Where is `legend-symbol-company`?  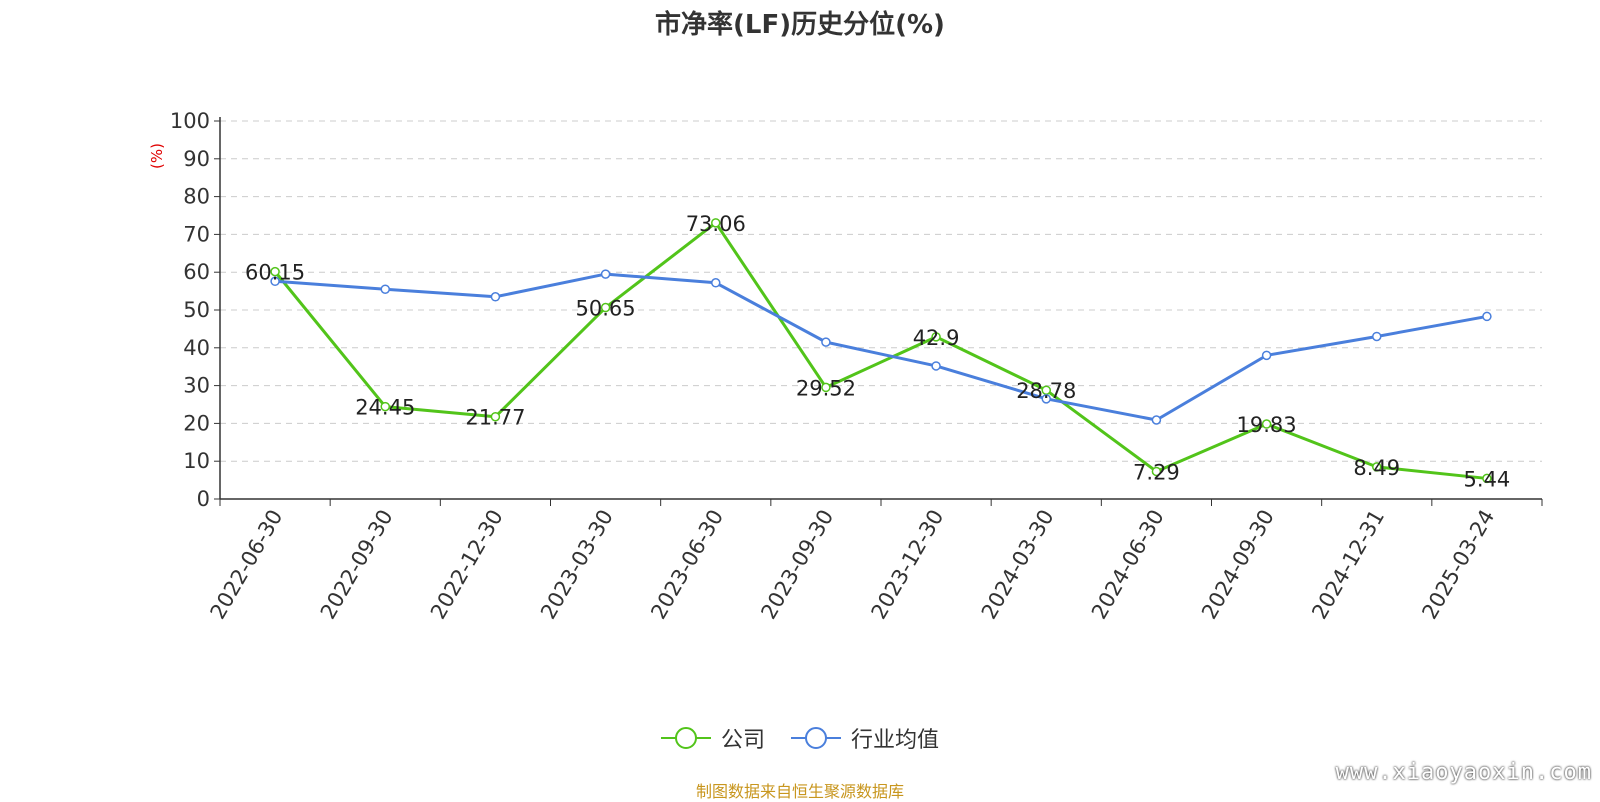
legend-symbol-company is located at coordinates (685, 738).